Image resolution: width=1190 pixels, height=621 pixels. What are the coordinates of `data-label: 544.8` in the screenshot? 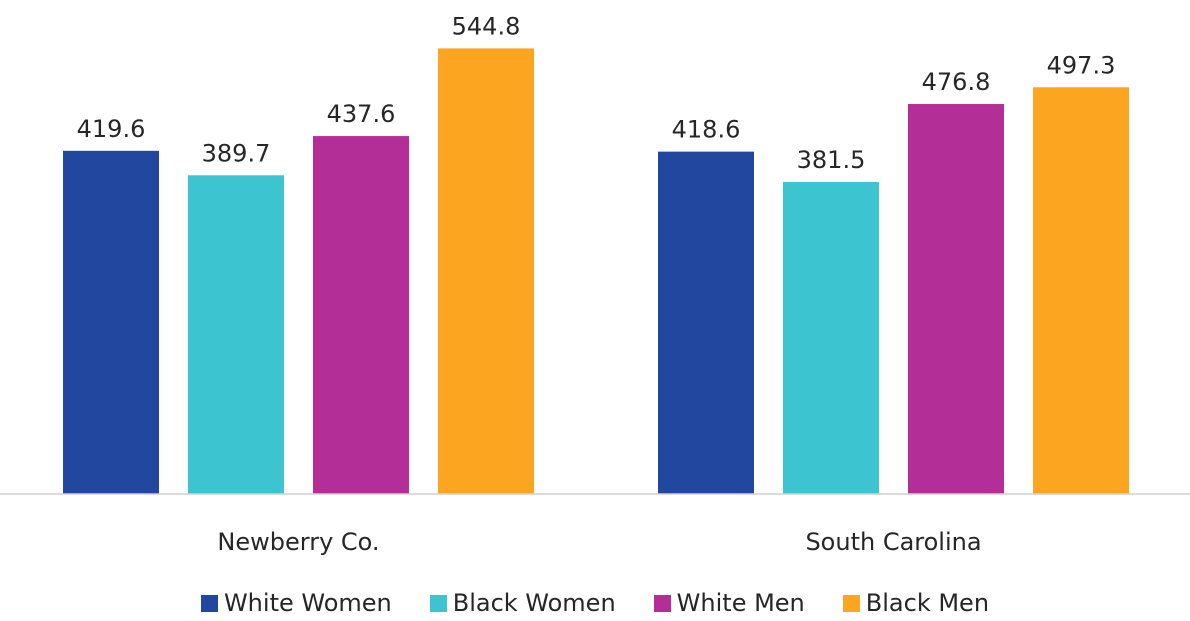 It's located at (486, 26).